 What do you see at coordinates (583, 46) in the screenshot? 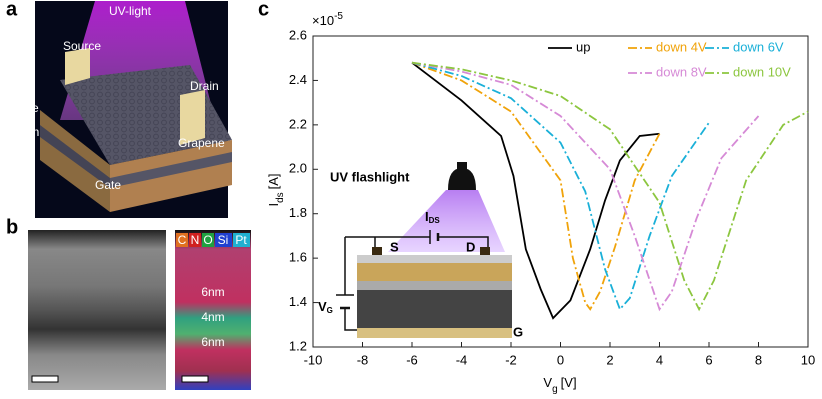
I see `legend-label: up` at bounding box center [583, 46].